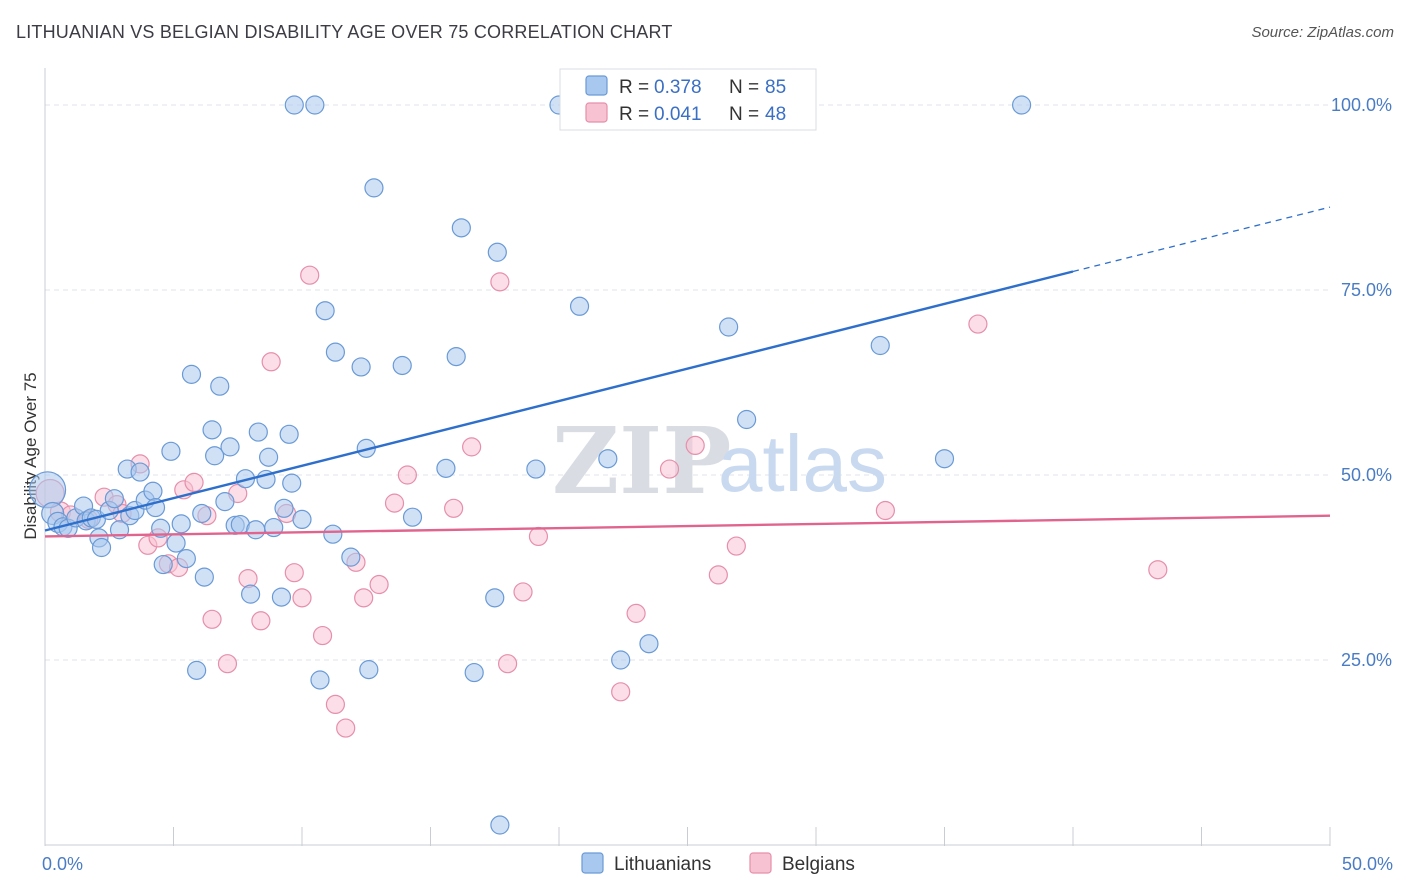  What do you see at coordinates (1366, 660) in the screenshot?
I see `y-tick-label: 25.0%` at bounding box center [1366, 660].